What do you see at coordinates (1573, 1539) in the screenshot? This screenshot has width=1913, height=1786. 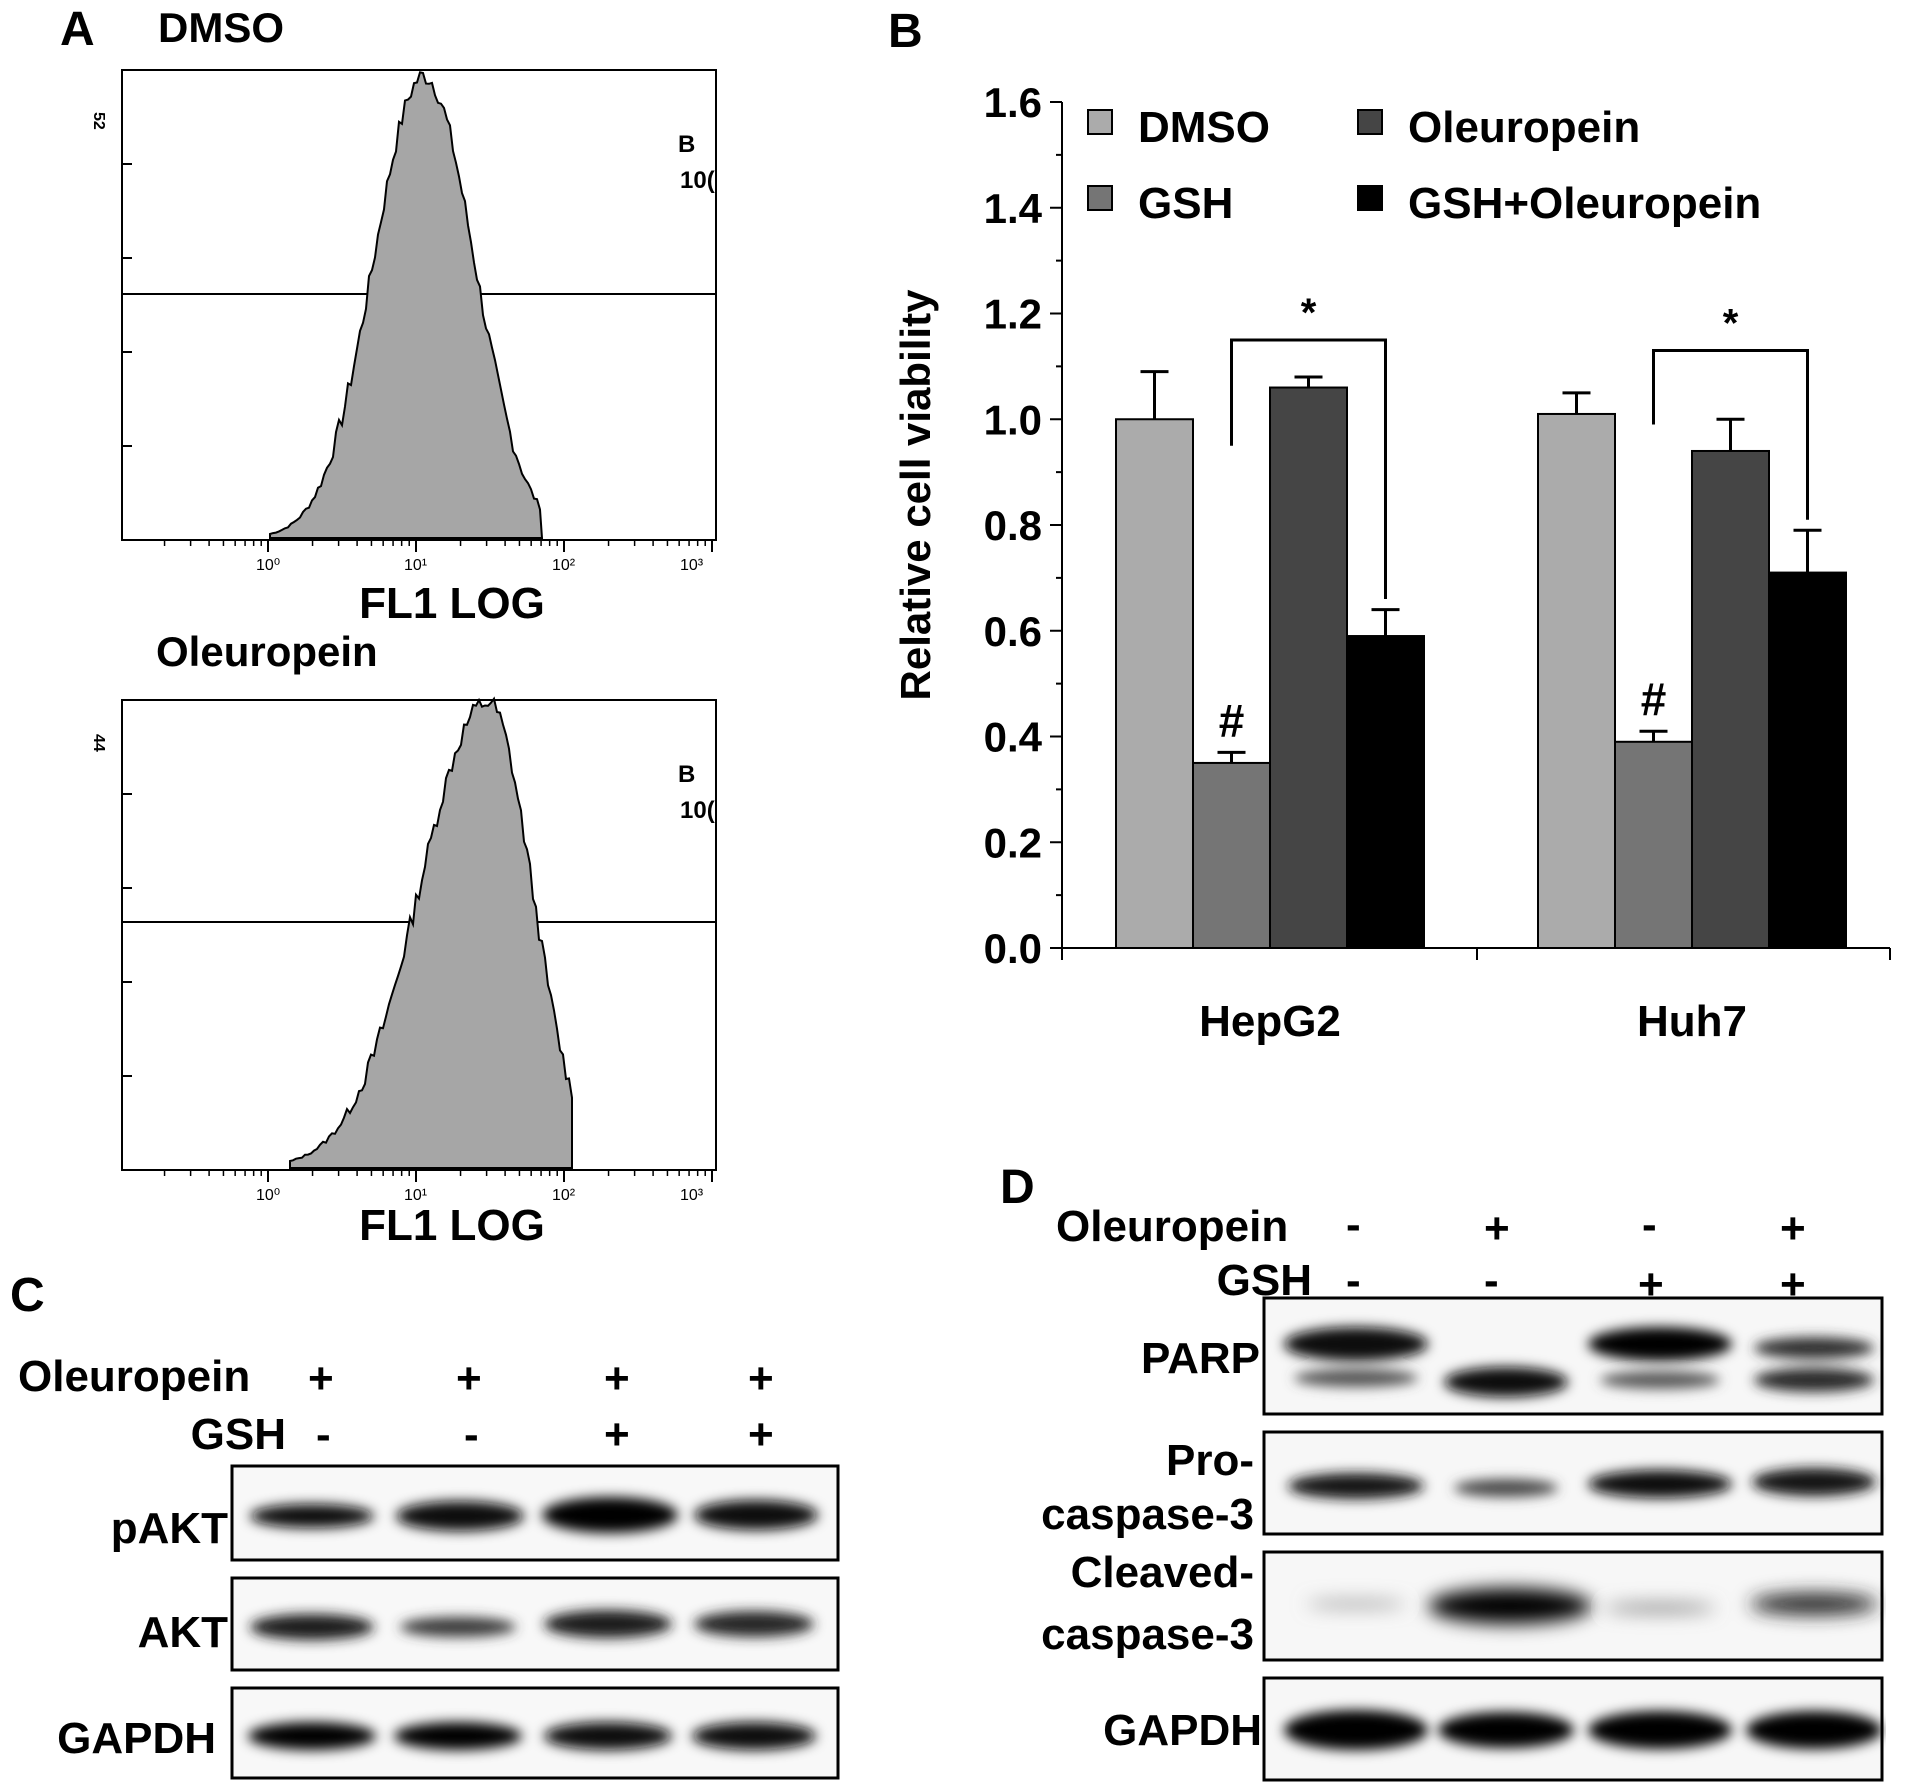 I see `panel-d-western-blots` at bounding box center [1573, 1539].